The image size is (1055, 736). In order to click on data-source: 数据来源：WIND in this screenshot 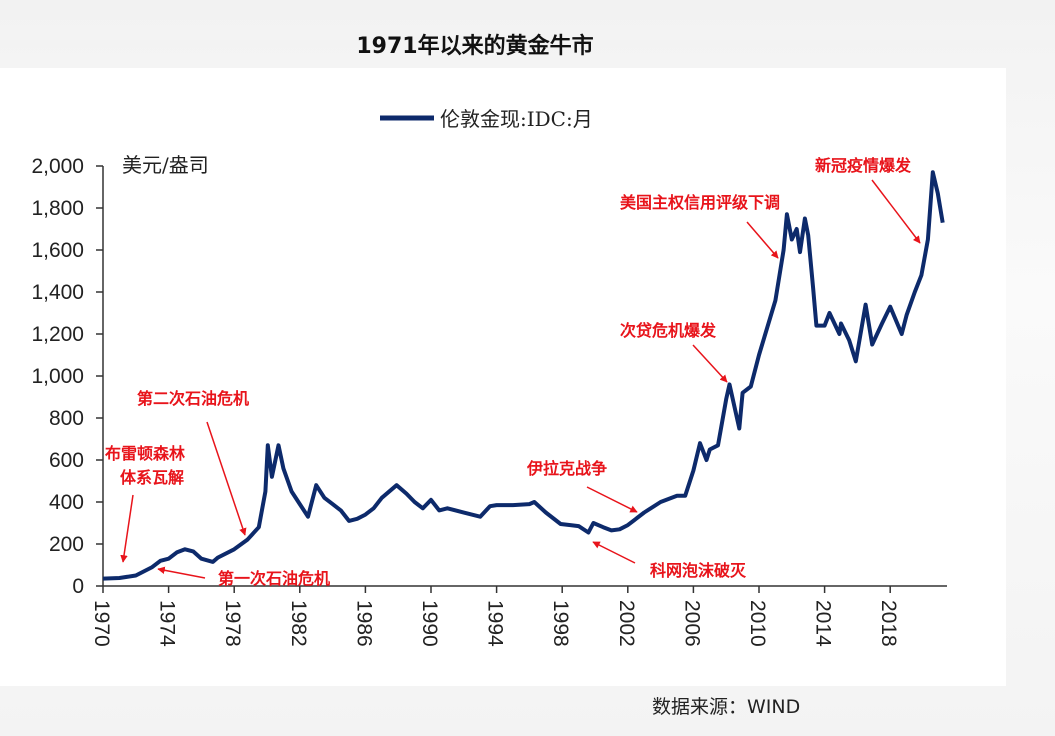, I will do `click(726, 707)`.